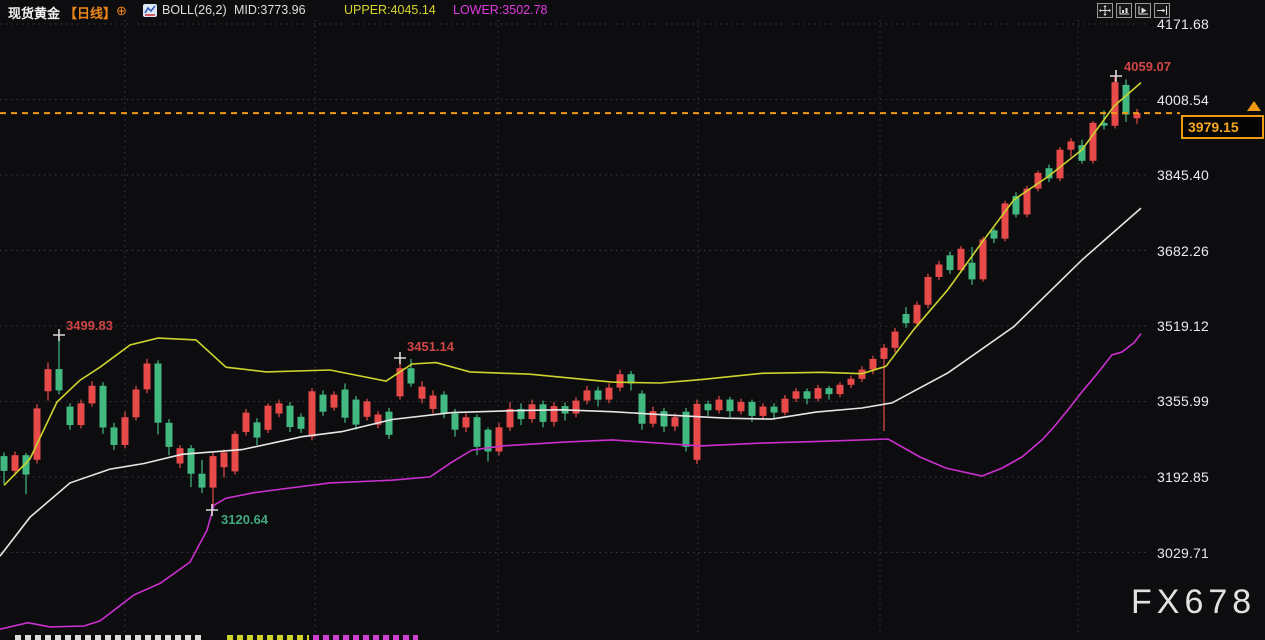 The image size is (1265, 640). What do you see at coordinates (268, 637) in the screenshot?
I see `cropped-indicator-text-yellow` at bounding box center [268, 637].